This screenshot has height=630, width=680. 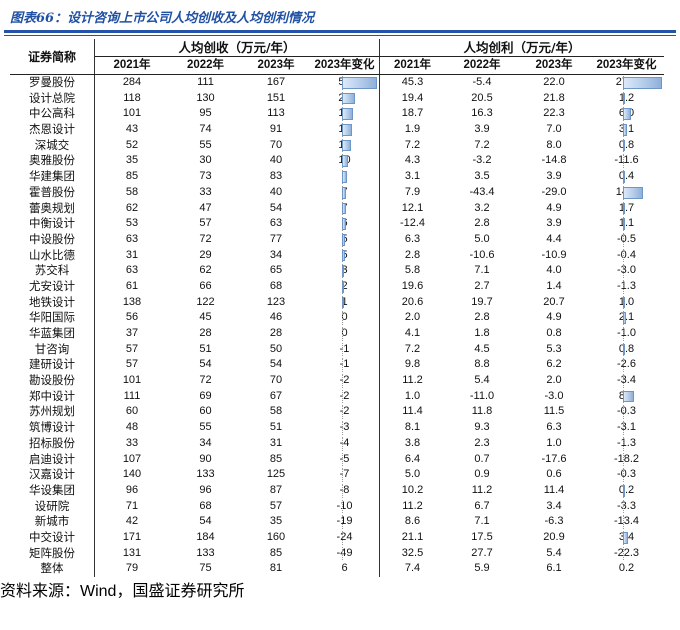 I want to click on revenue-2022: 74, so click(x=205, y=129).